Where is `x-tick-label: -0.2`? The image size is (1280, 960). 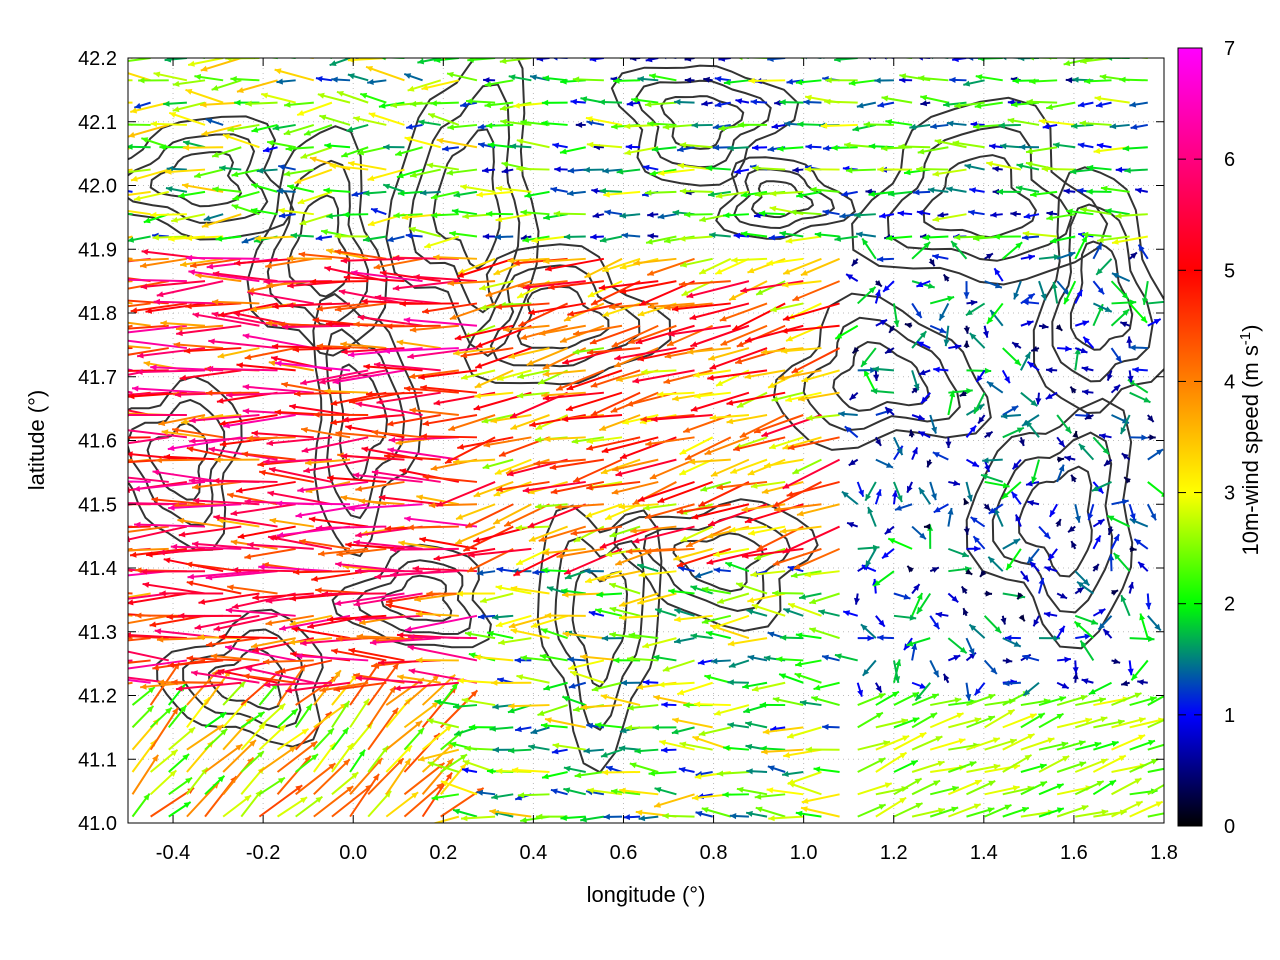
x-tick-label: -0.2 is located at coordinates (263, 853).